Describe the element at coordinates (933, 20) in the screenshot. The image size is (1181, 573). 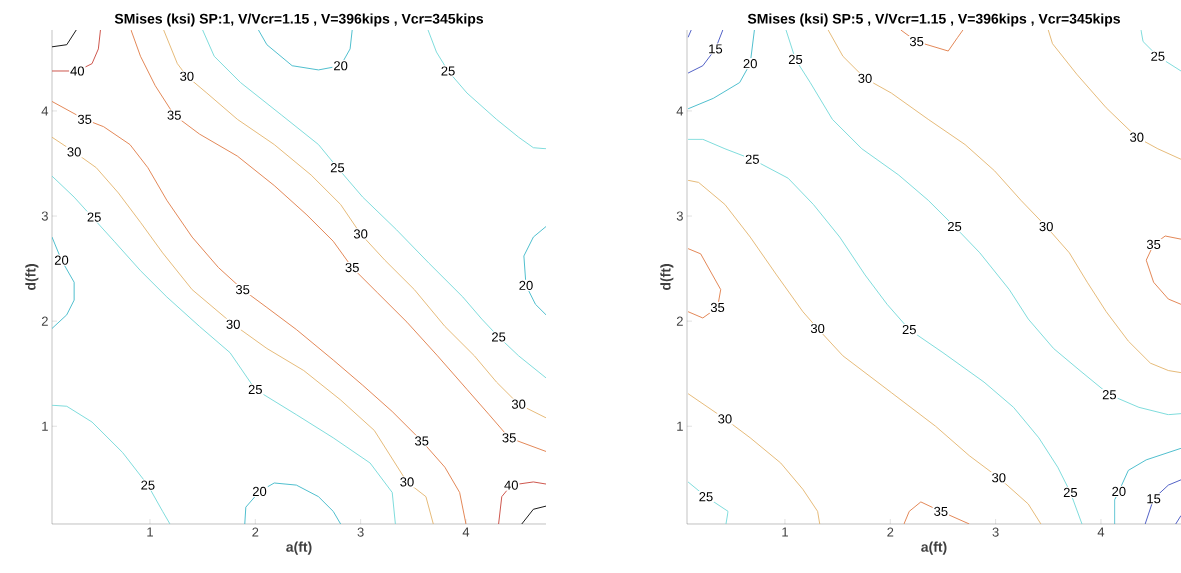
I see `chart-title: SMises (ksi) SP:5 , V/Vcr=1.15 , V=396kips , Vcr=345kips` at that location.